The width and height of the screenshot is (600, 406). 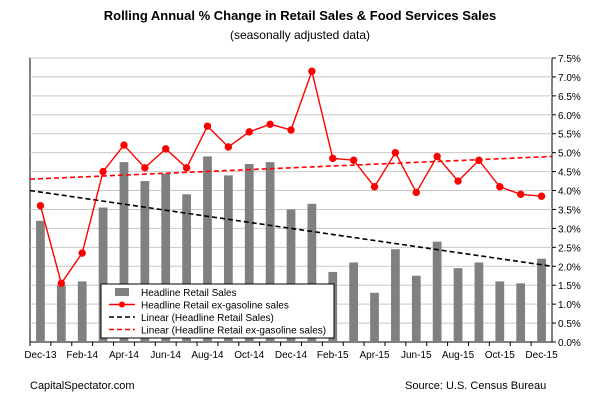 I want to click on x-tick-label: Jun-15, so click(x=416, y=355).